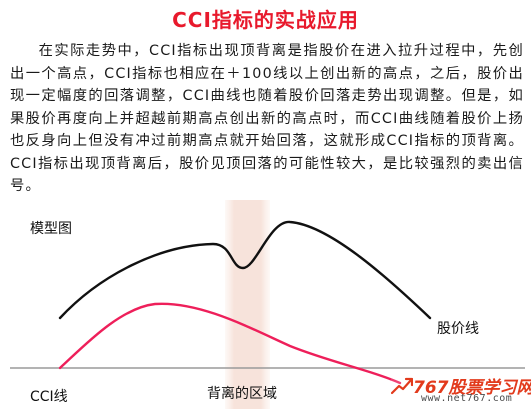  I want to click on site-watermark: 767股票学习网 www.net767.com, so click(461, 390).